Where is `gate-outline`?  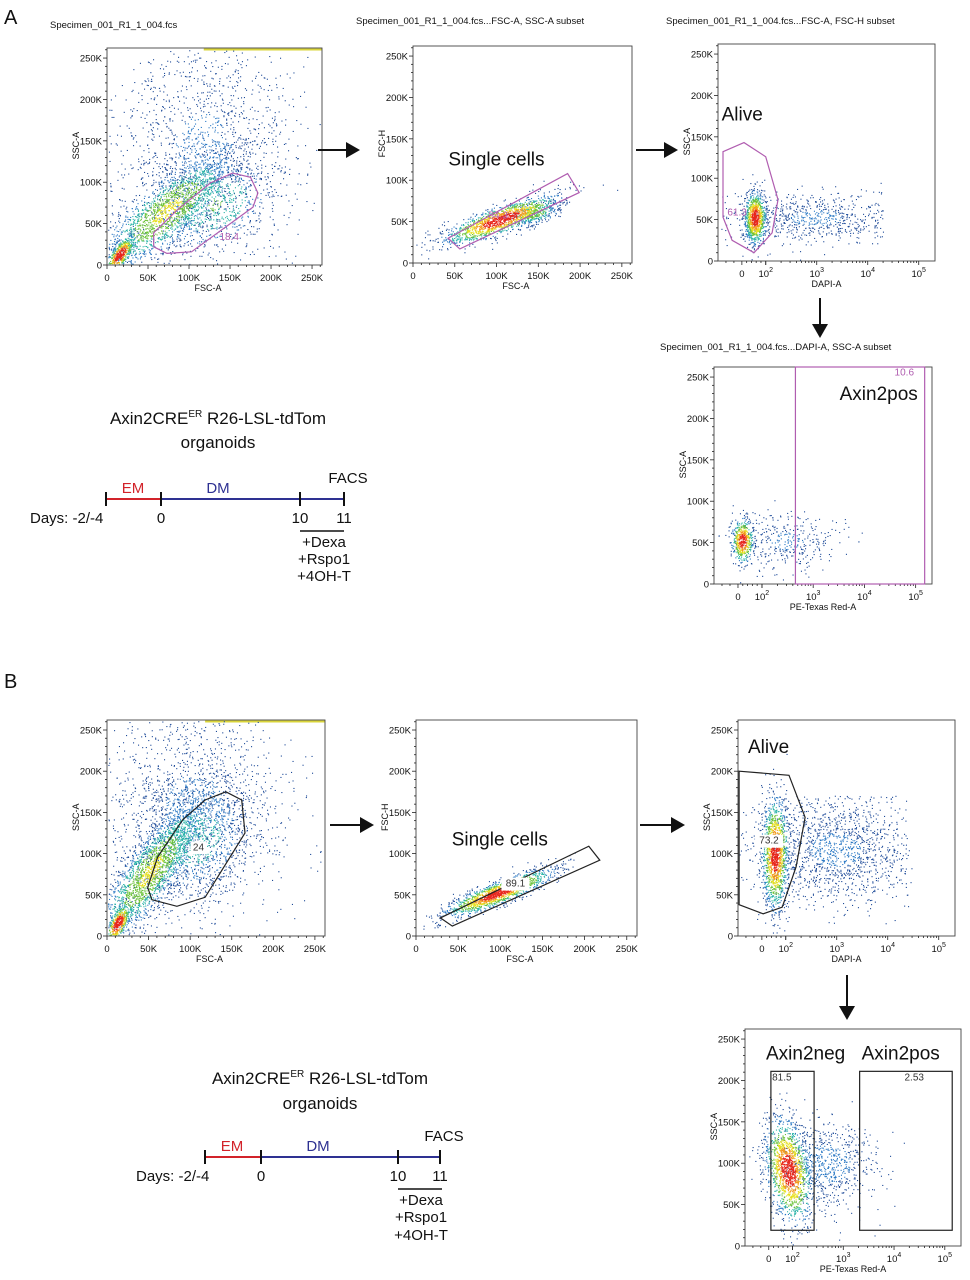 gate-outline is located at coordinates (206, 213).